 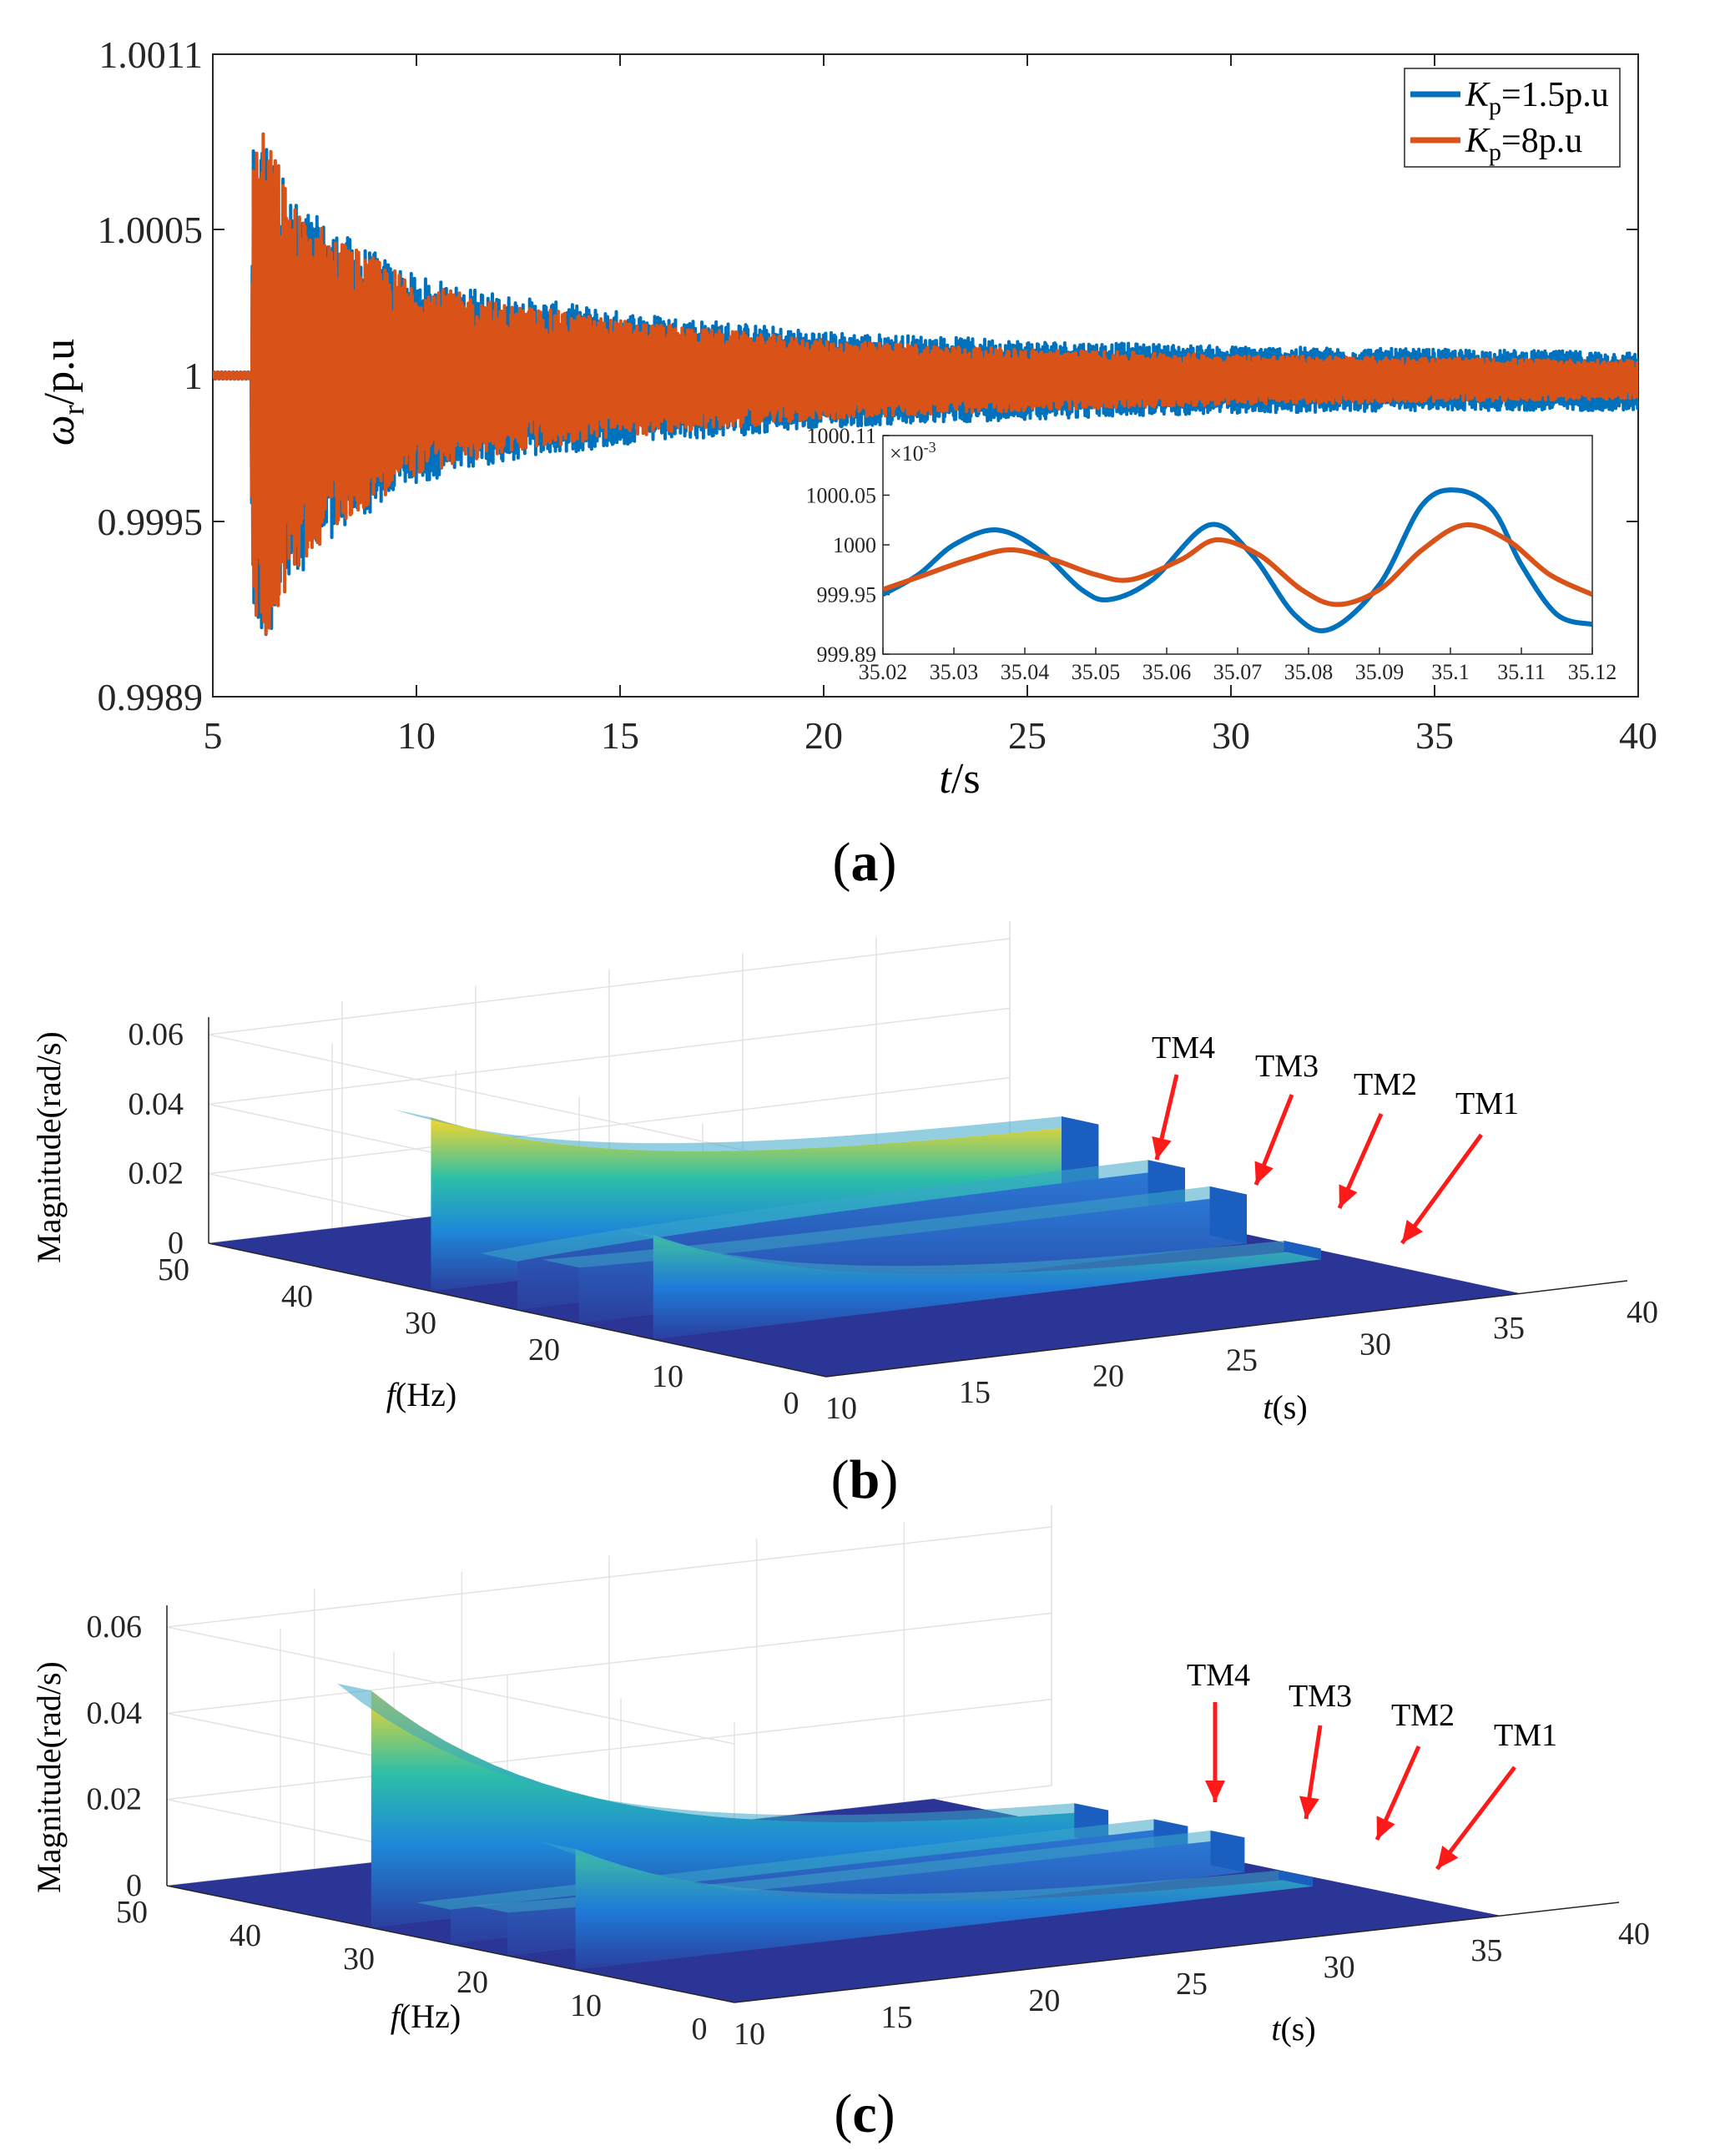 What do you see at coordinates (1096, 672) in the screenshot?
I see `inset-x-tick-label: 35.05` at bounding box center [1096, 672].